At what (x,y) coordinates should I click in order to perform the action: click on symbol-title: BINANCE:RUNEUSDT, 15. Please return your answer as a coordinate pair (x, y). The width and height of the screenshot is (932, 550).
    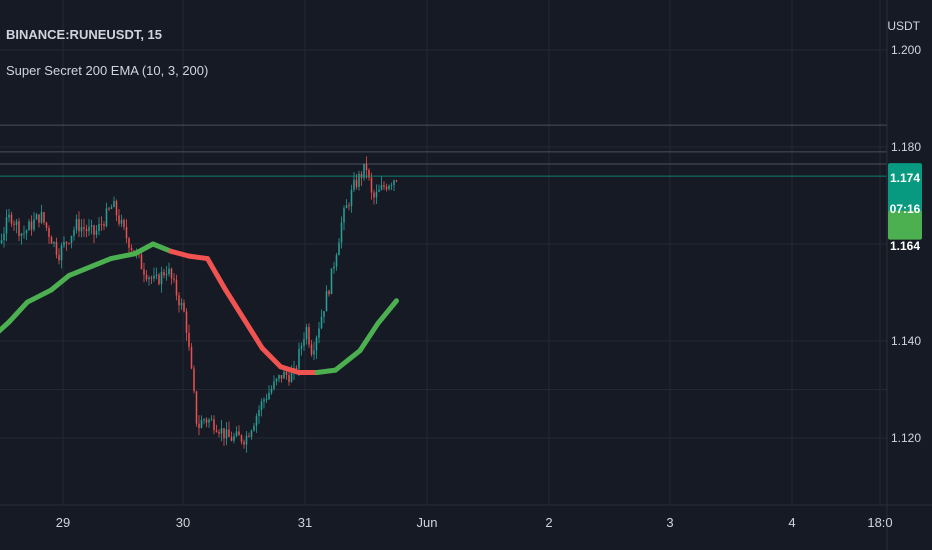
    Looking at the image, I should click on (84, 34).